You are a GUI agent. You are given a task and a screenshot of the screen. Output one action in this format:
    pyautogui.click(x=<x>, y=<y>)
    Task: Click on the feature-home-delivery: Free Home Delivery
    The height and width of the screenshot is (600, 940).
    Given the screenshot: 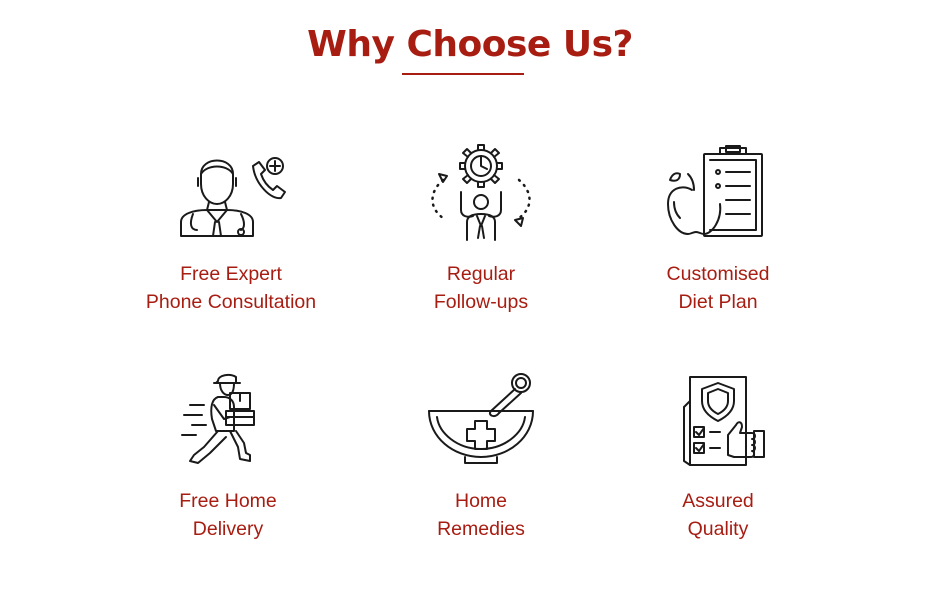 What is the action you would take?
    pyautogui.click(x=228, y=457)
    